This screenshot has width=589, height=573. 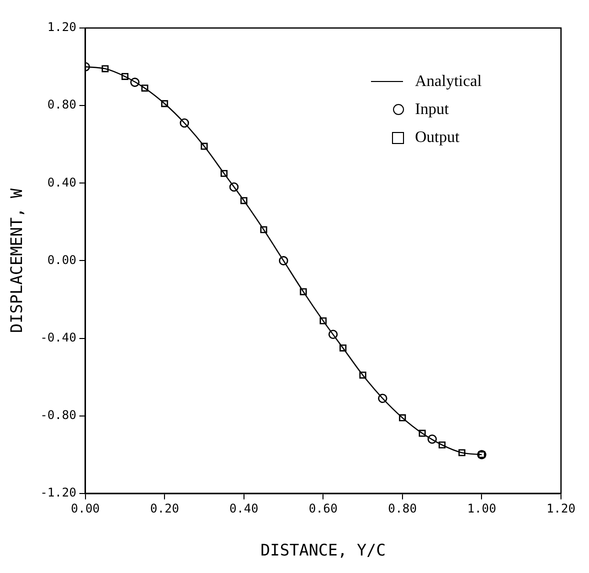 What do you see at coordinates (16, 260) in the screenshot?
I see `y-axis-title: DISPLACEMENT, W` at bounding box center [16, 260].